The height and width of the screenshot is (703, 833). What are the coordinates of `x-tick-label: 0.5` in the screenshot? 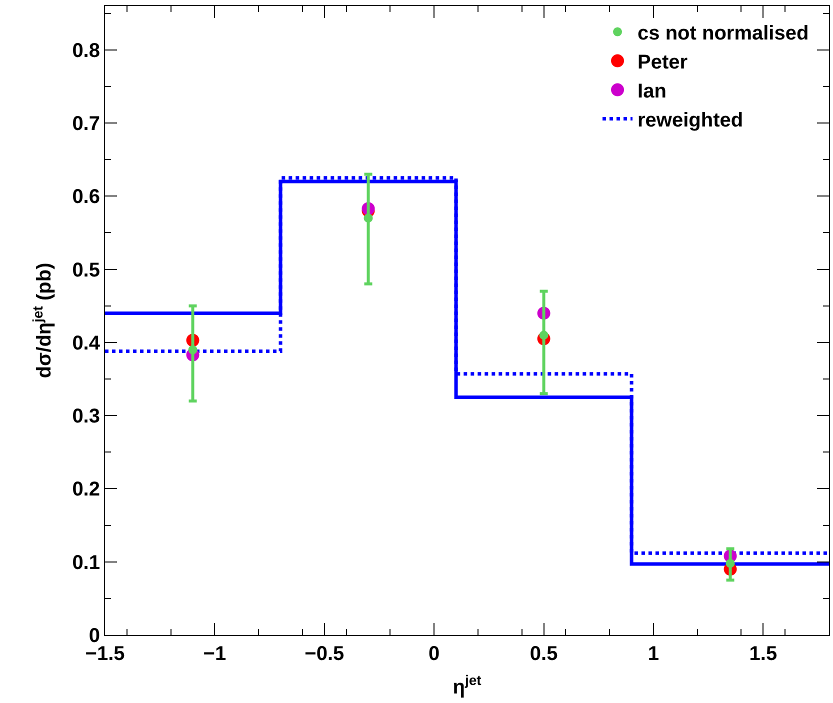 It's located at (544, 654).